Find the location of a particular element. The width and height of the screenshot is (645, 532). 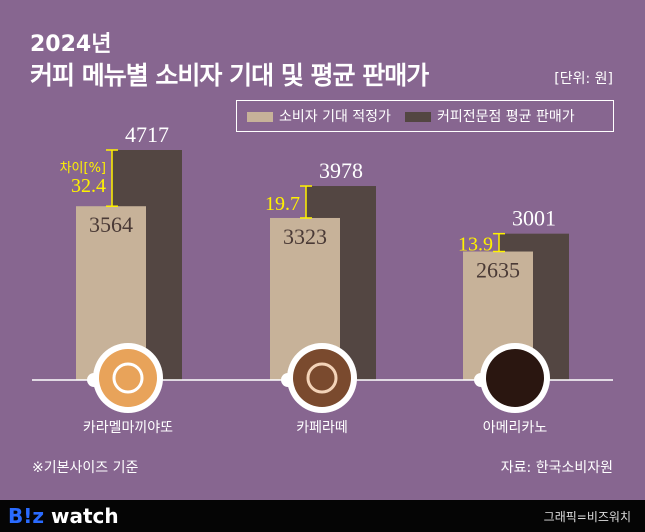

chart-title: 커피 메뉴별 소비자 기대 및 평균 판매가 is located at coordinates (229, 75).